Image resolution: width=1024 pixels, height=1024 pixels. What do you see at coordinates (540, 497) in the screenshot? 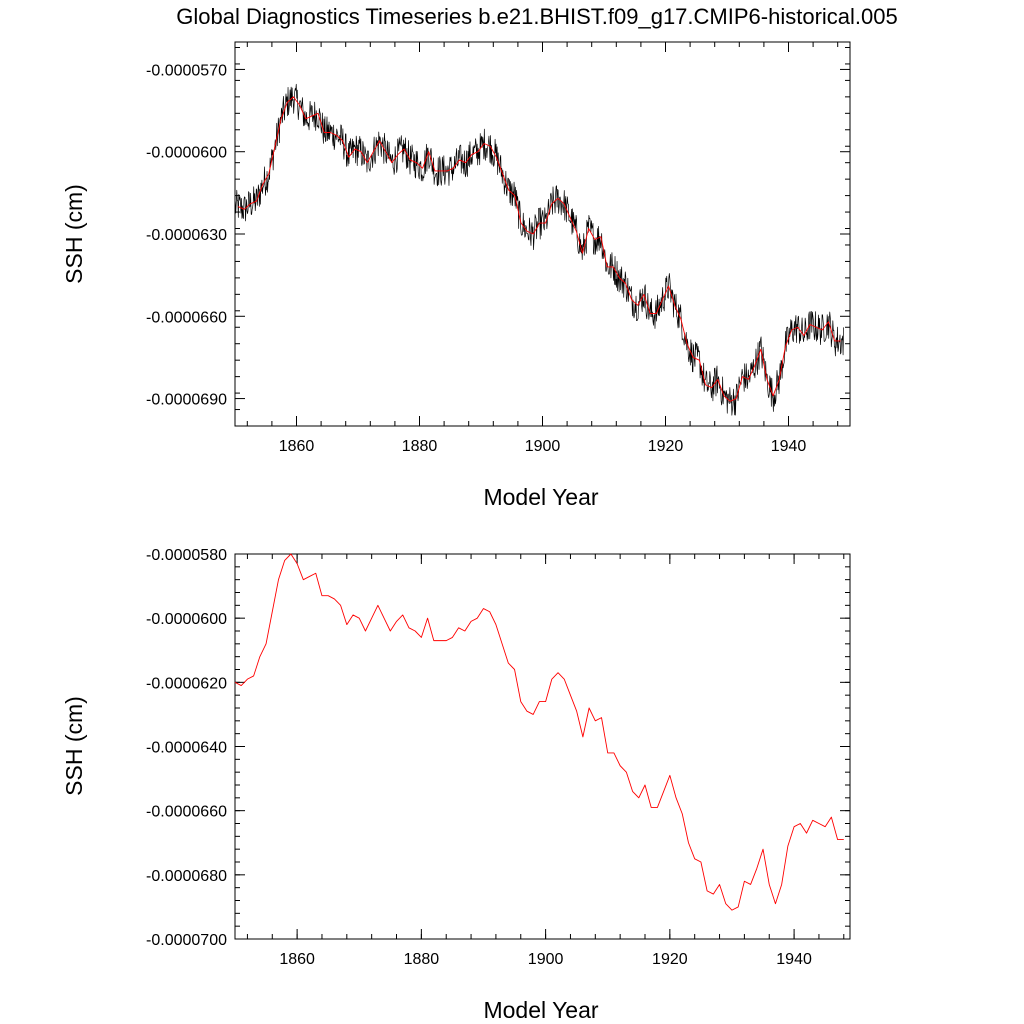
I see `top-x-axis-label: Model Year` at bounding box center [540, 497].